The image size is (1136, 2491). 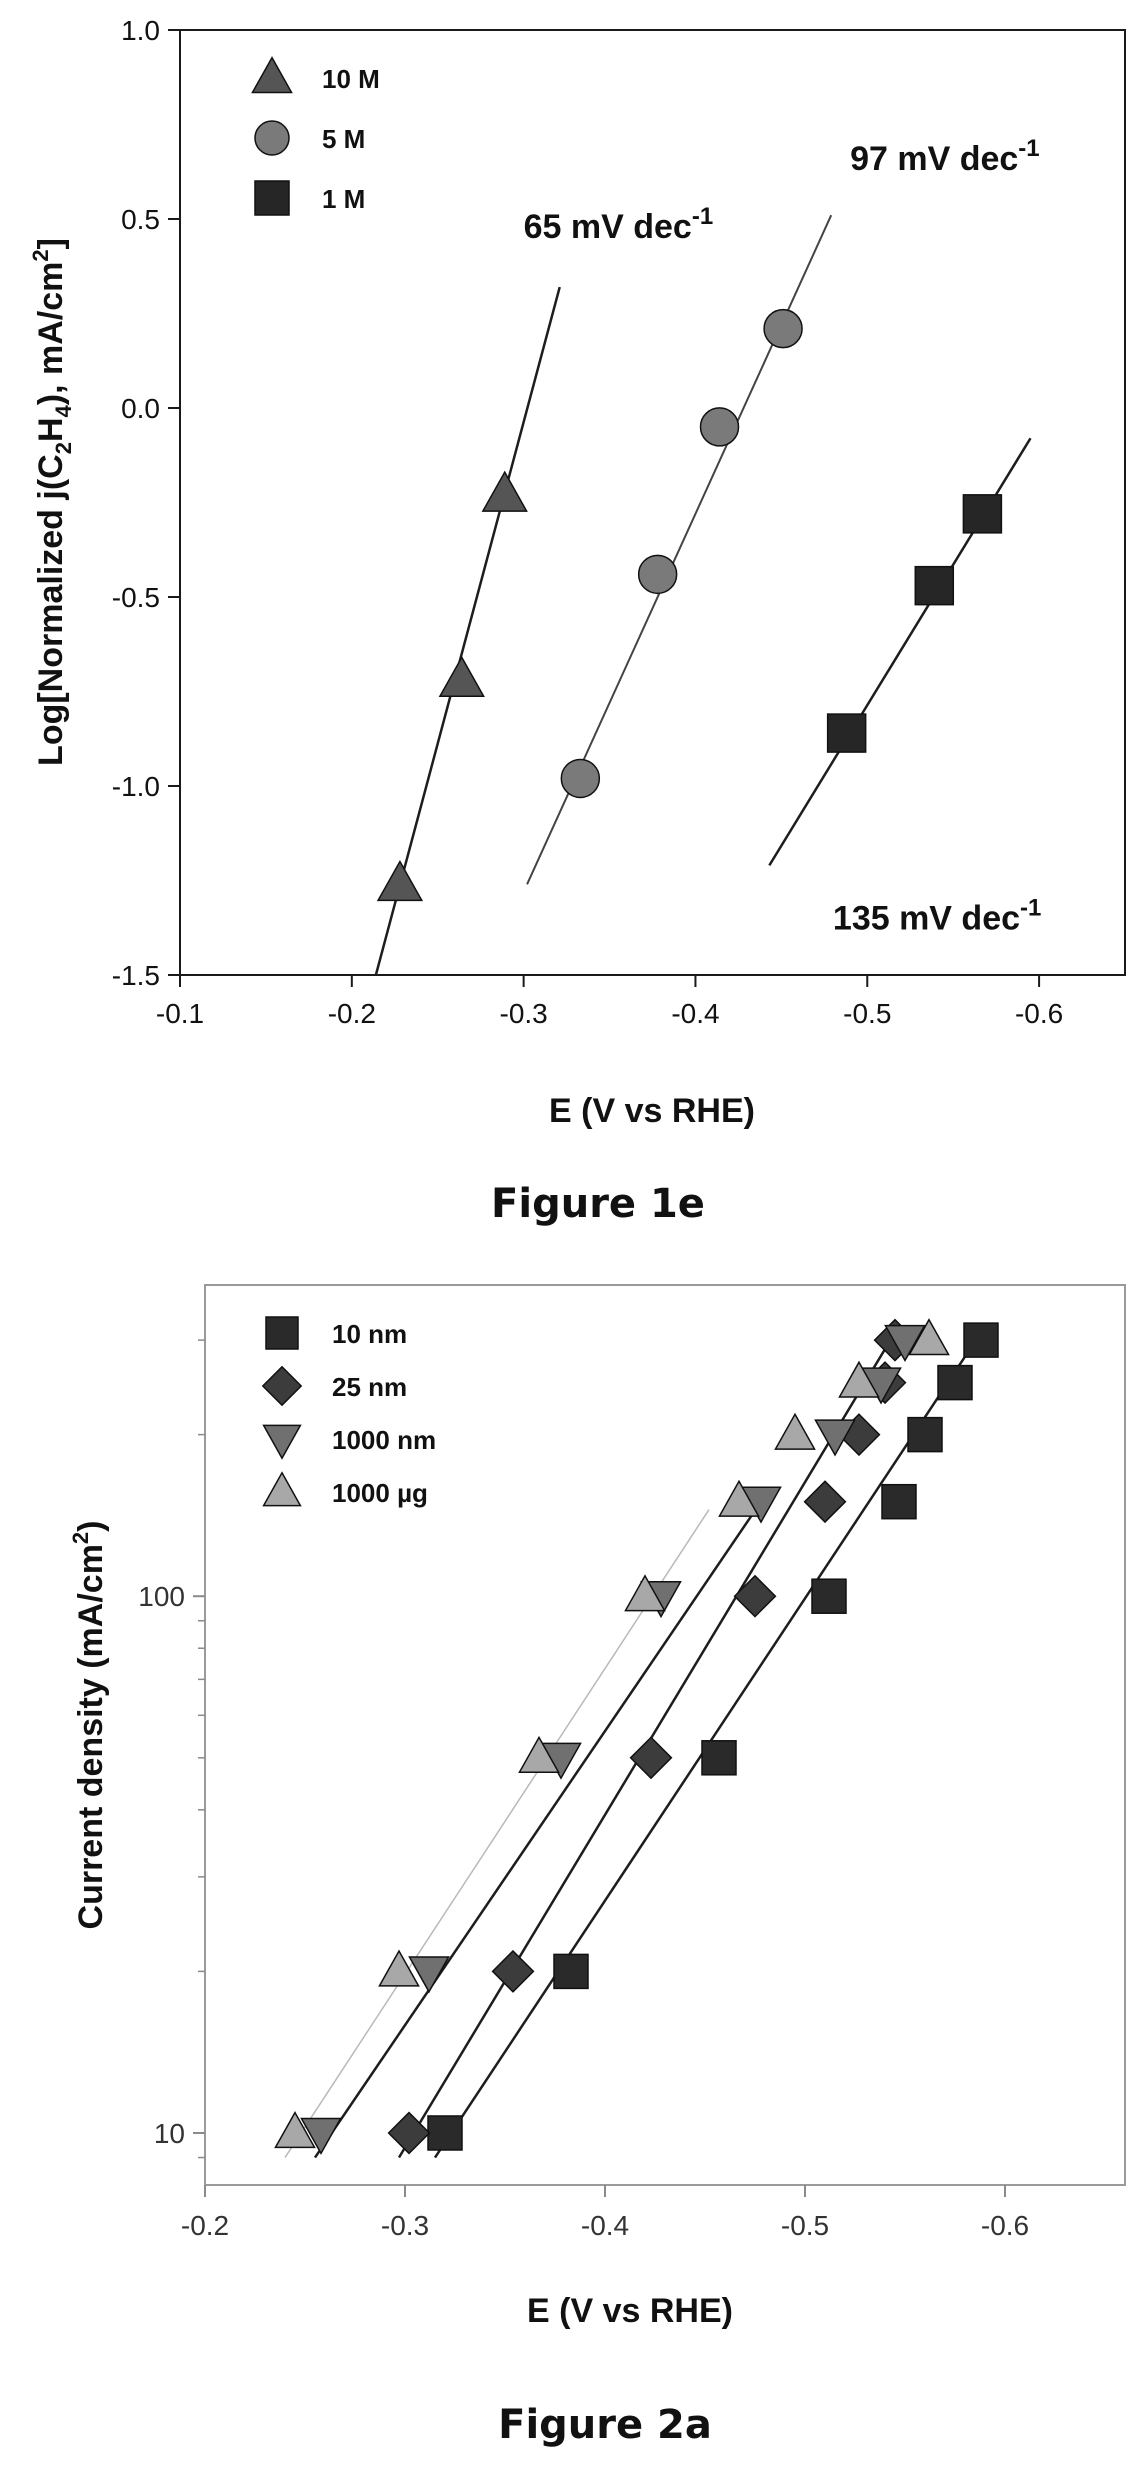 I want to click on legend-label-1-m: 1 M, so click(x=343, y=199).